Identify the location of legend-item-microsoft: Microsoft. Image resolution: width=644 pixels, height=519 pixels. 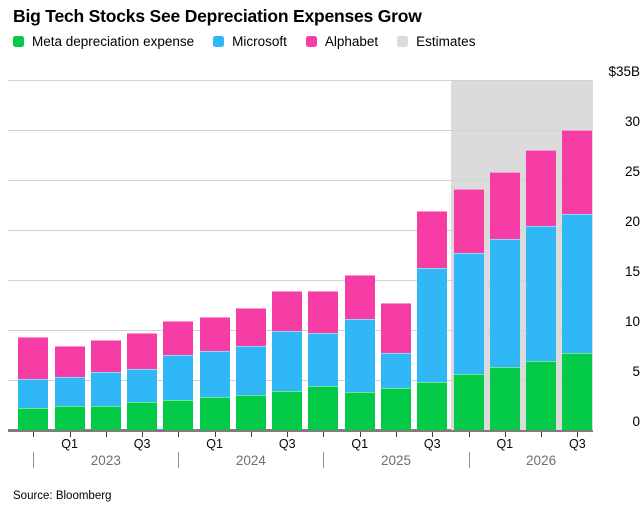
(250, 41).